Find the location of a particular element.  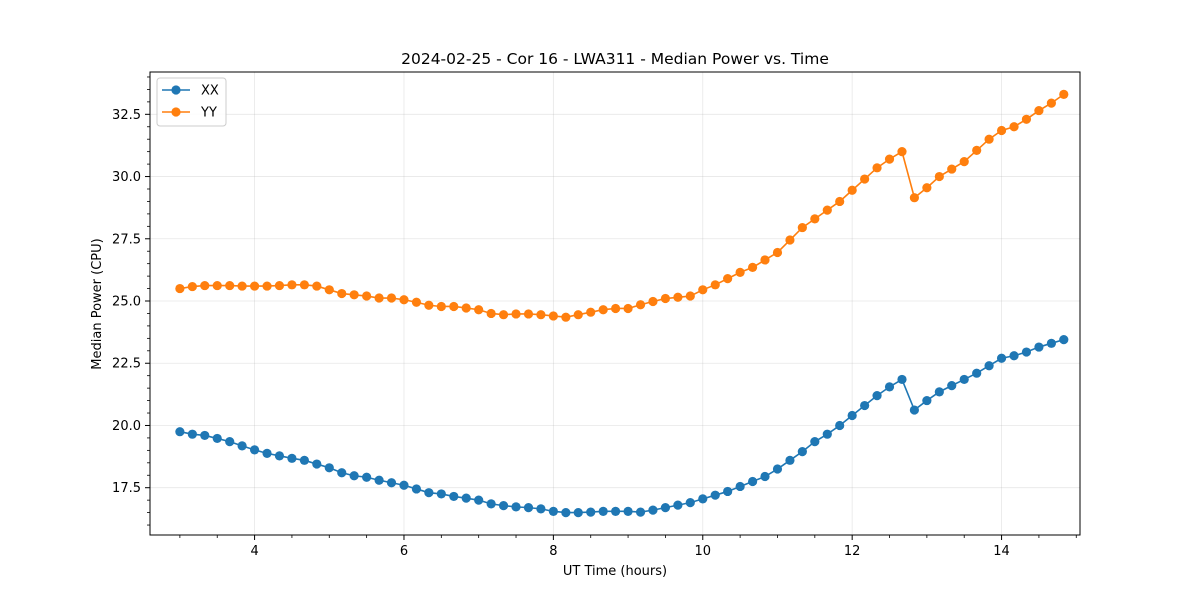

y-tick-label: 20.0 is located at coordinates (126, 426).